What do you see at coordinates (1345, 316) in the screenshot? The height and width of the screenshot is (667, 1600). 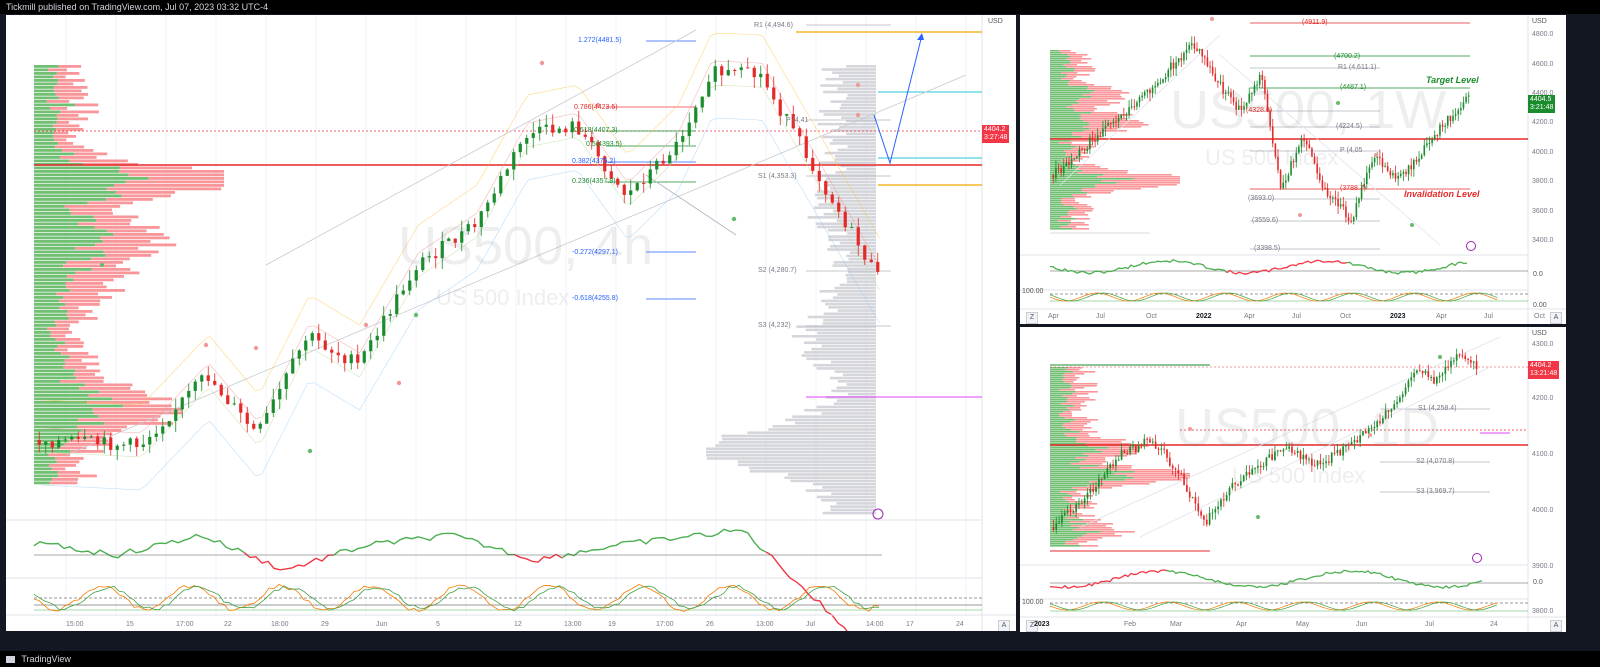 I see `x-axis-label: Oct` at bounding box center [1345, 316].